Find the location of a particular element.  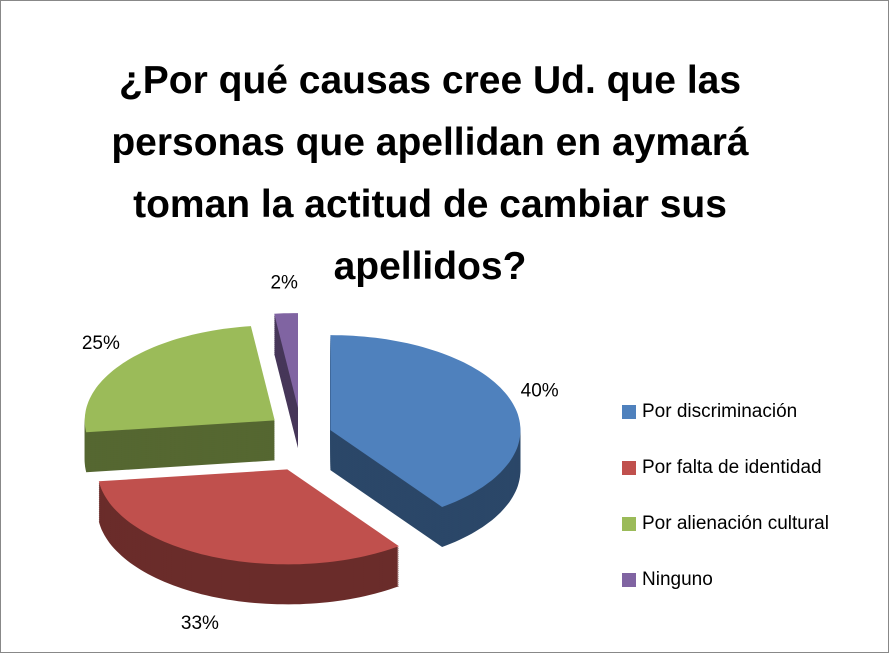

legend-label: Ninguno is located at coordinates (677, 579).